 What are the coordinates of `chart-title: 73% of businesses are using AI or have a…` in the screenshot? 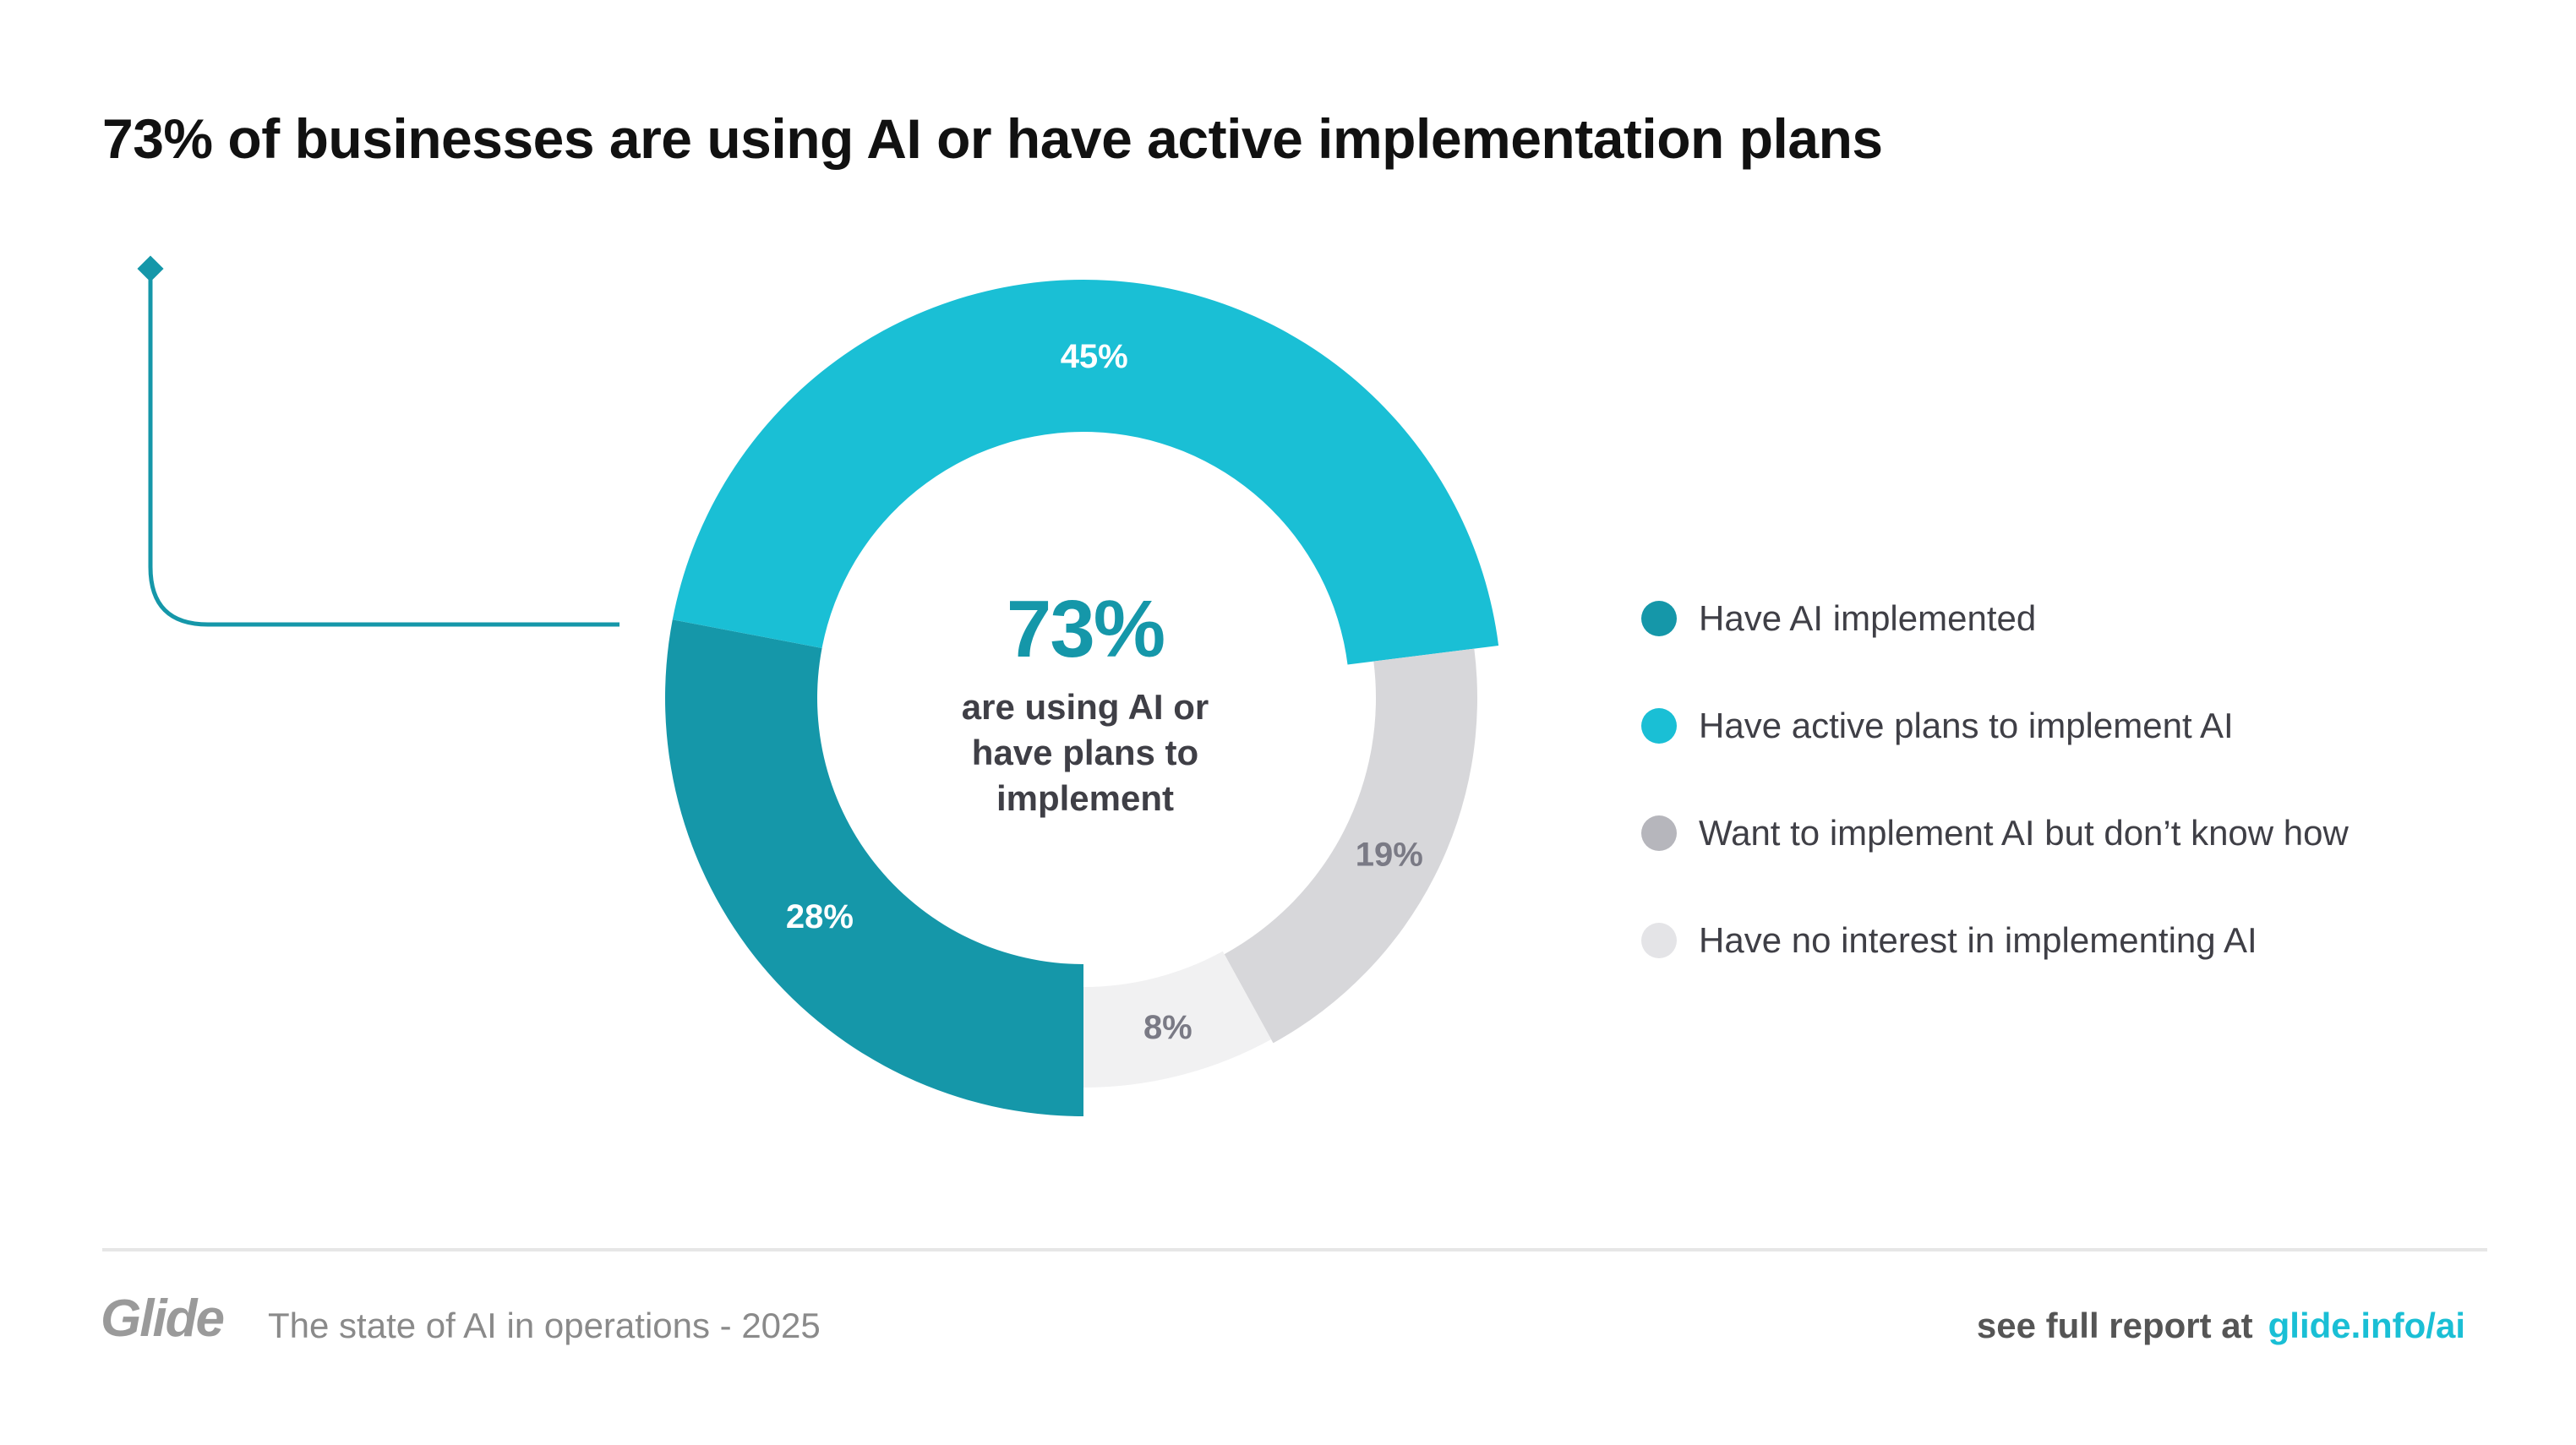 It's located at (992, 138).